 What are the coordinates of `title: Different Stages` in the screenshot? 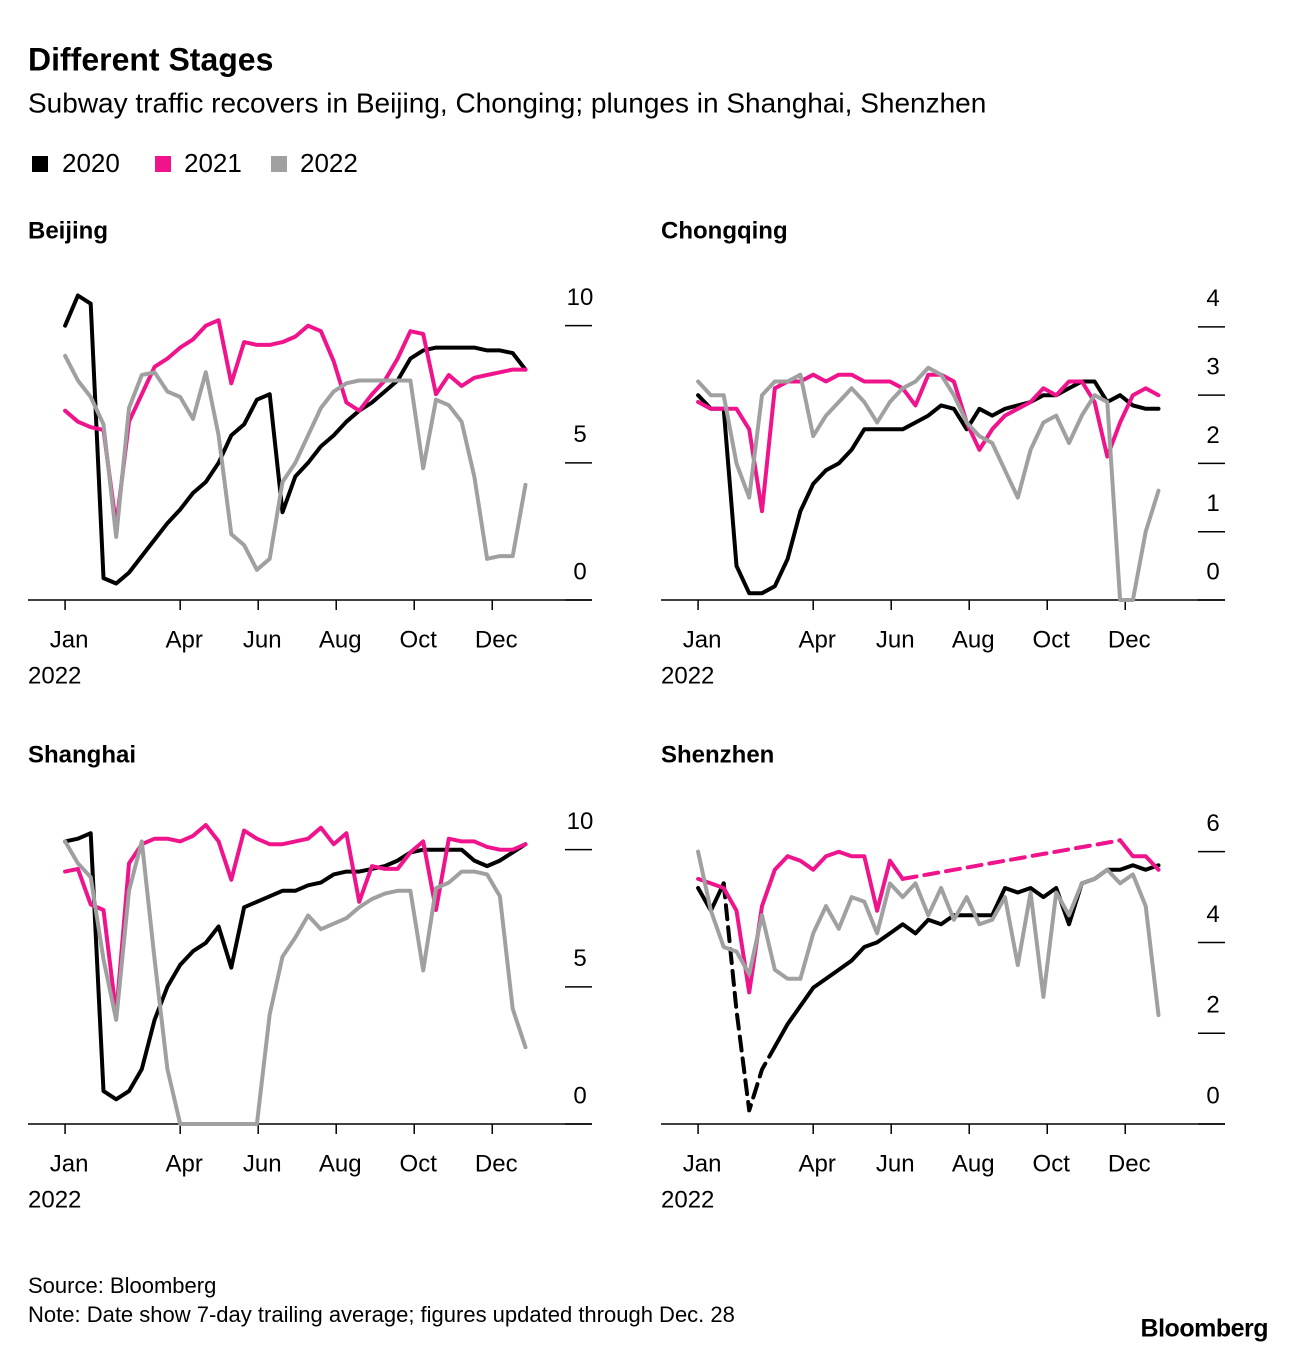 It's located at (150, 59).